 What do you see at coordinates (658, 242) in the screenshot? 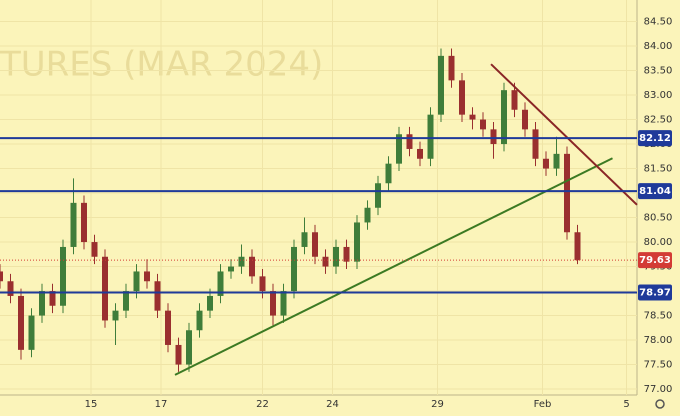
I see `y-tick-label: 80.00` at bounding box center [658, 242].